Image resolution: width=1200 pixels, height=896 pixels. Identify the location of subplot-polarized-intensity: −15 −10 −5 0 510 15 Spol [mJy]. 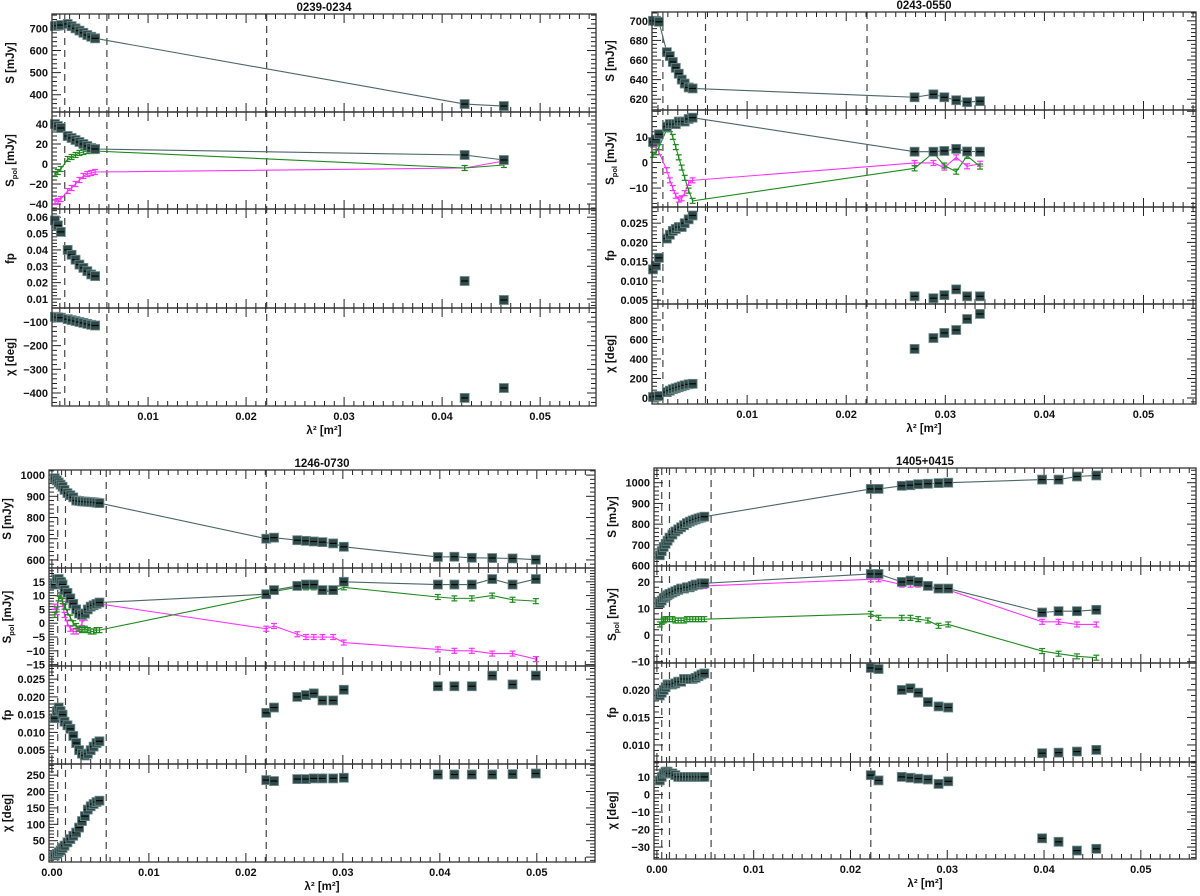
(299, 619).